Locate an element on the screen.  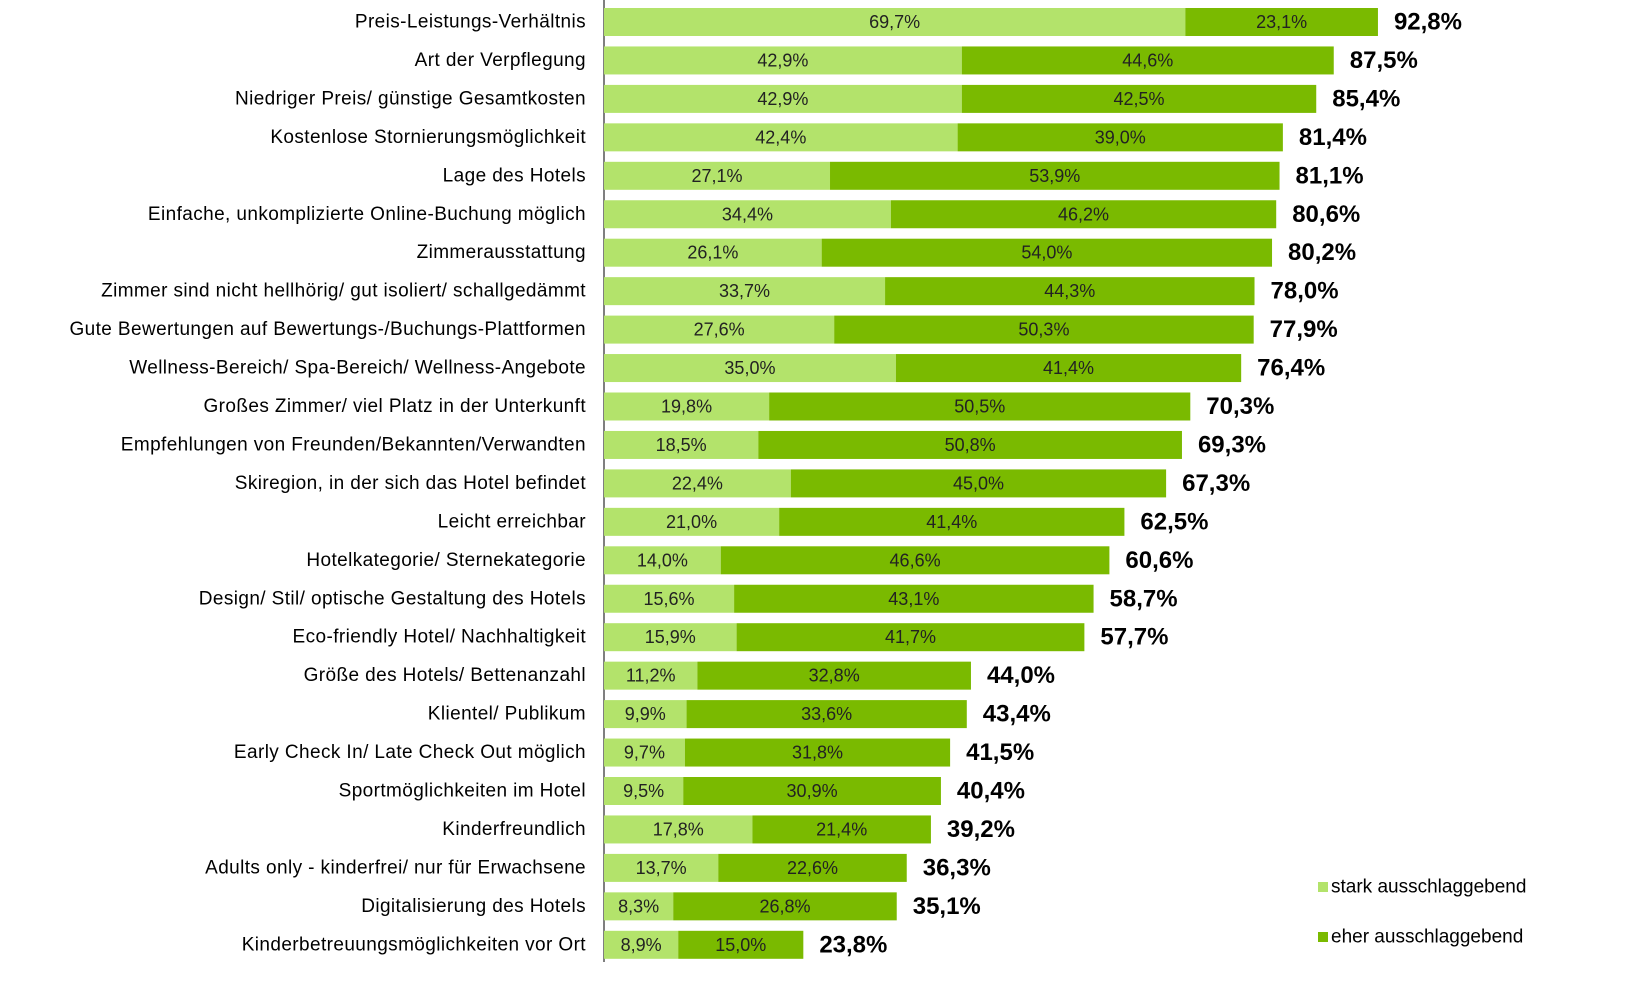
total-label: 58,7% is located at coordinates (1144, 598).